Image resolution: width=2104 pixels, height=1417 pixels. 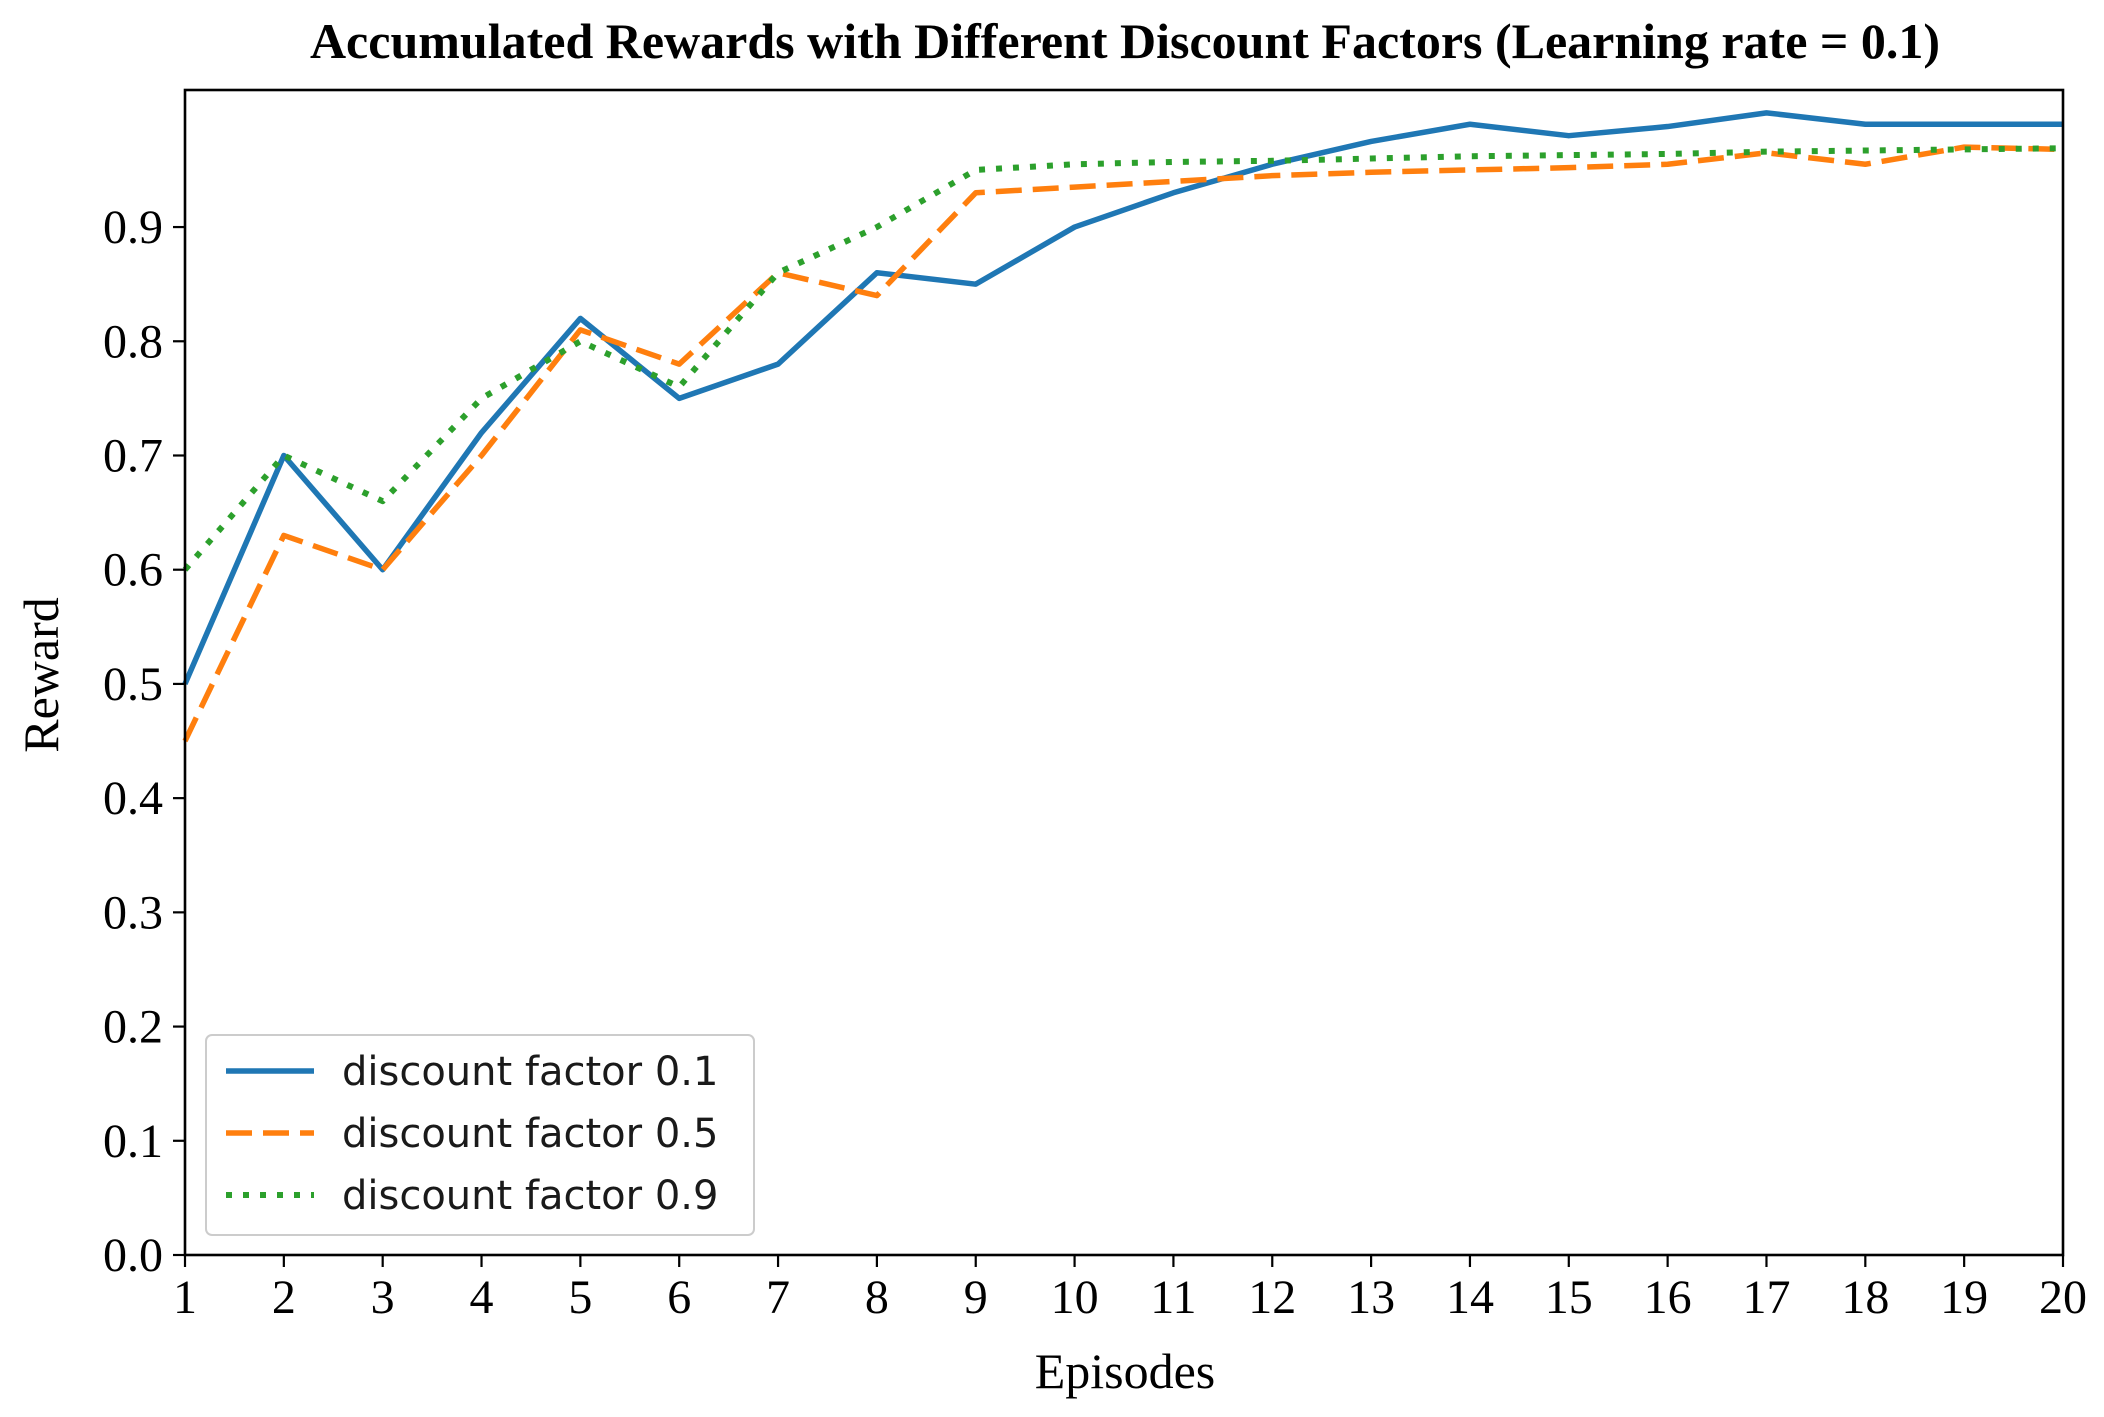 I want to click on x-tick-label: 10, so click(x=1075, y=1297).